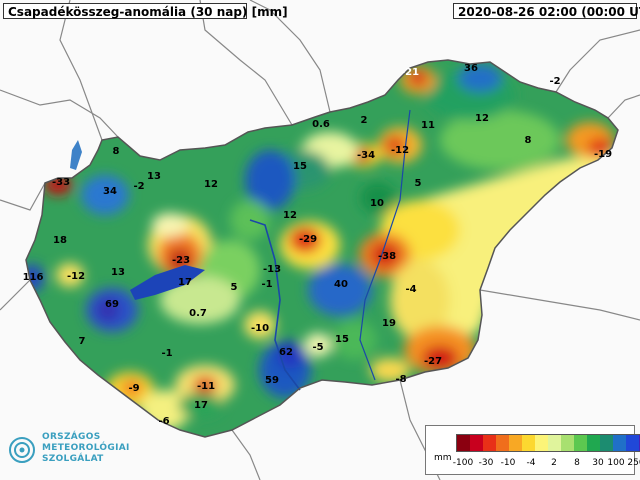 The width and height of the screenshot is (640, 480). I want to click on station-value-48: 17, so click(201, 405).